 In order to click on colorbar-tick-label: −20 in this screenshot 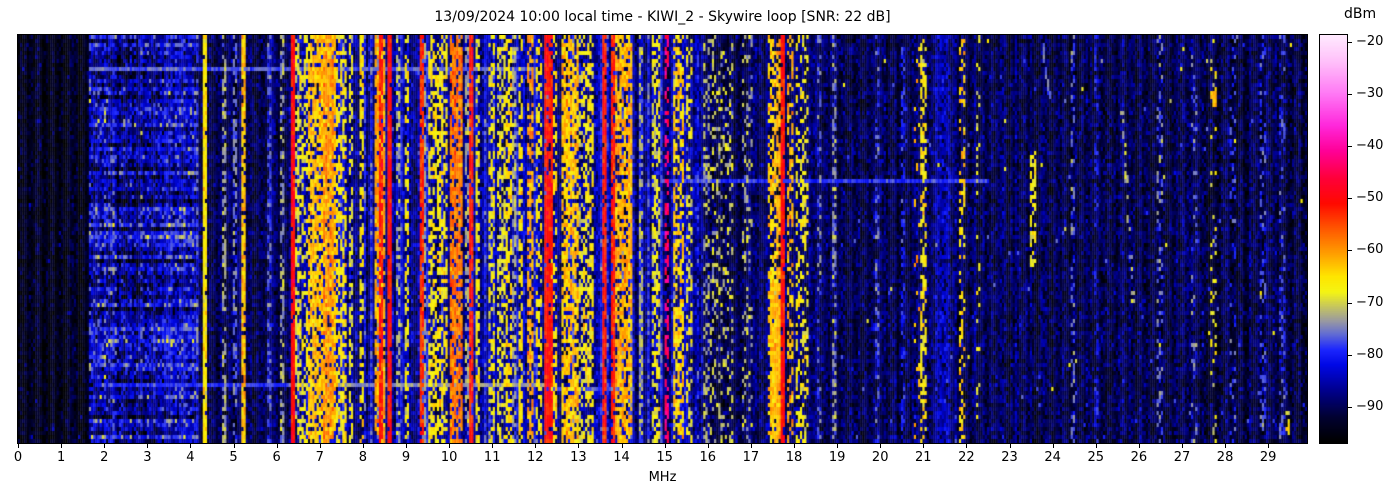, I will do `click(1370, 41)`.